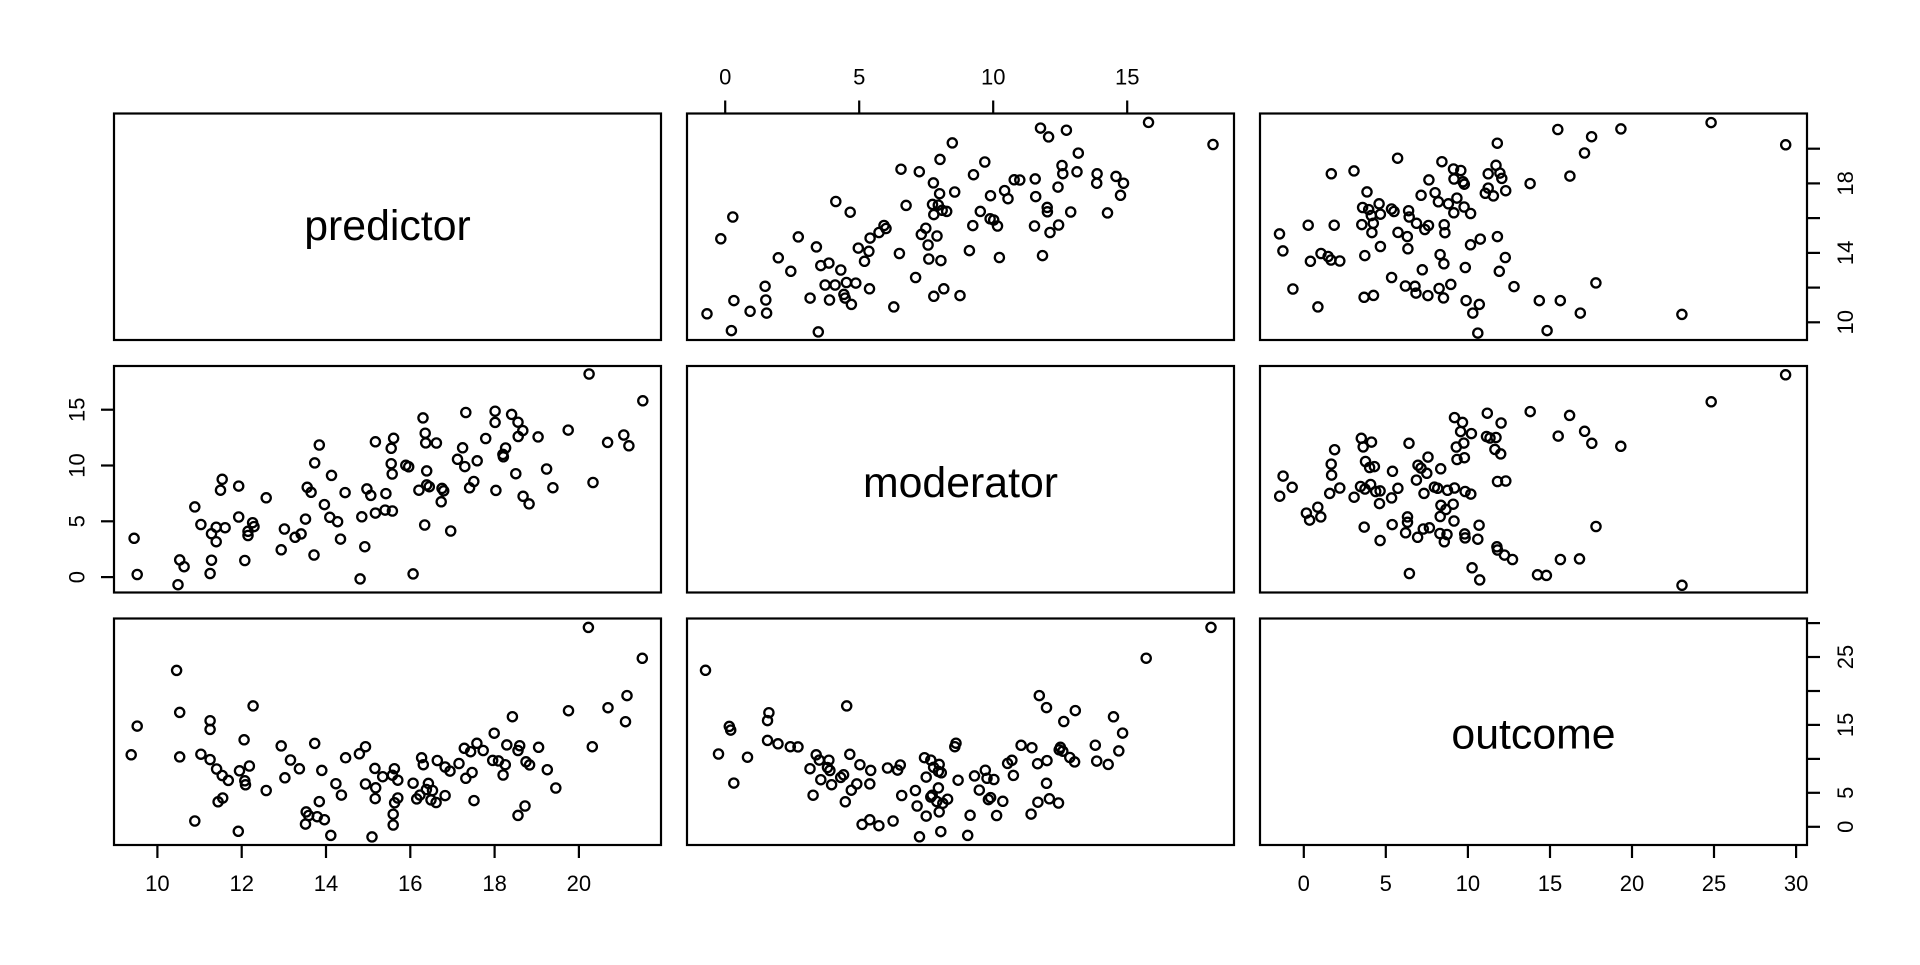 Image resolution: width=1920 pixels, height=965 pixels. I want to click on svg-text: 12, so click(241, 883).